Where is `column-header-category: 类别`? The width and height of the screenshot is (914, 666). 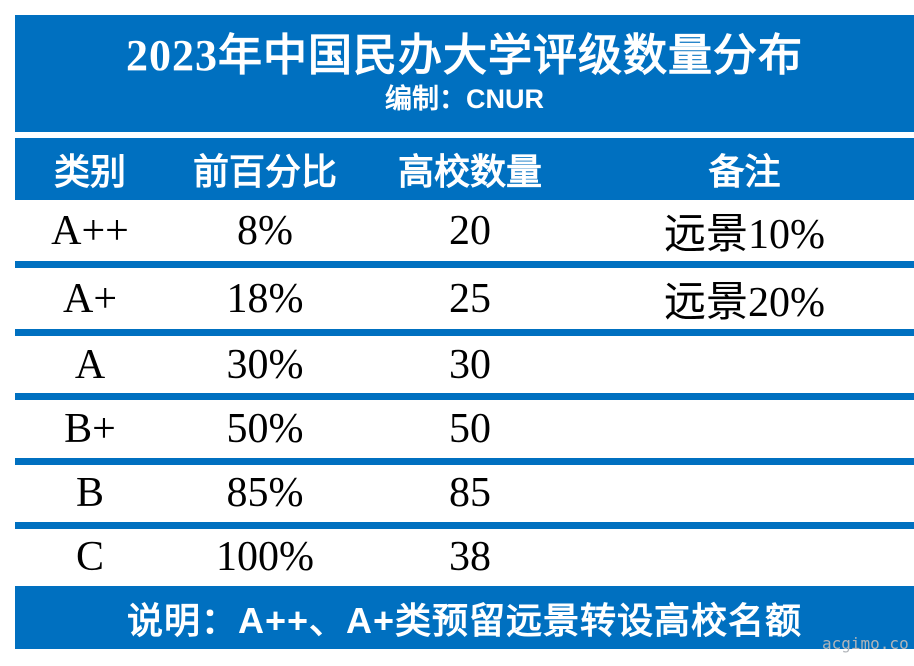 column-header-category: 类别 is located at coordinates (89, 171).